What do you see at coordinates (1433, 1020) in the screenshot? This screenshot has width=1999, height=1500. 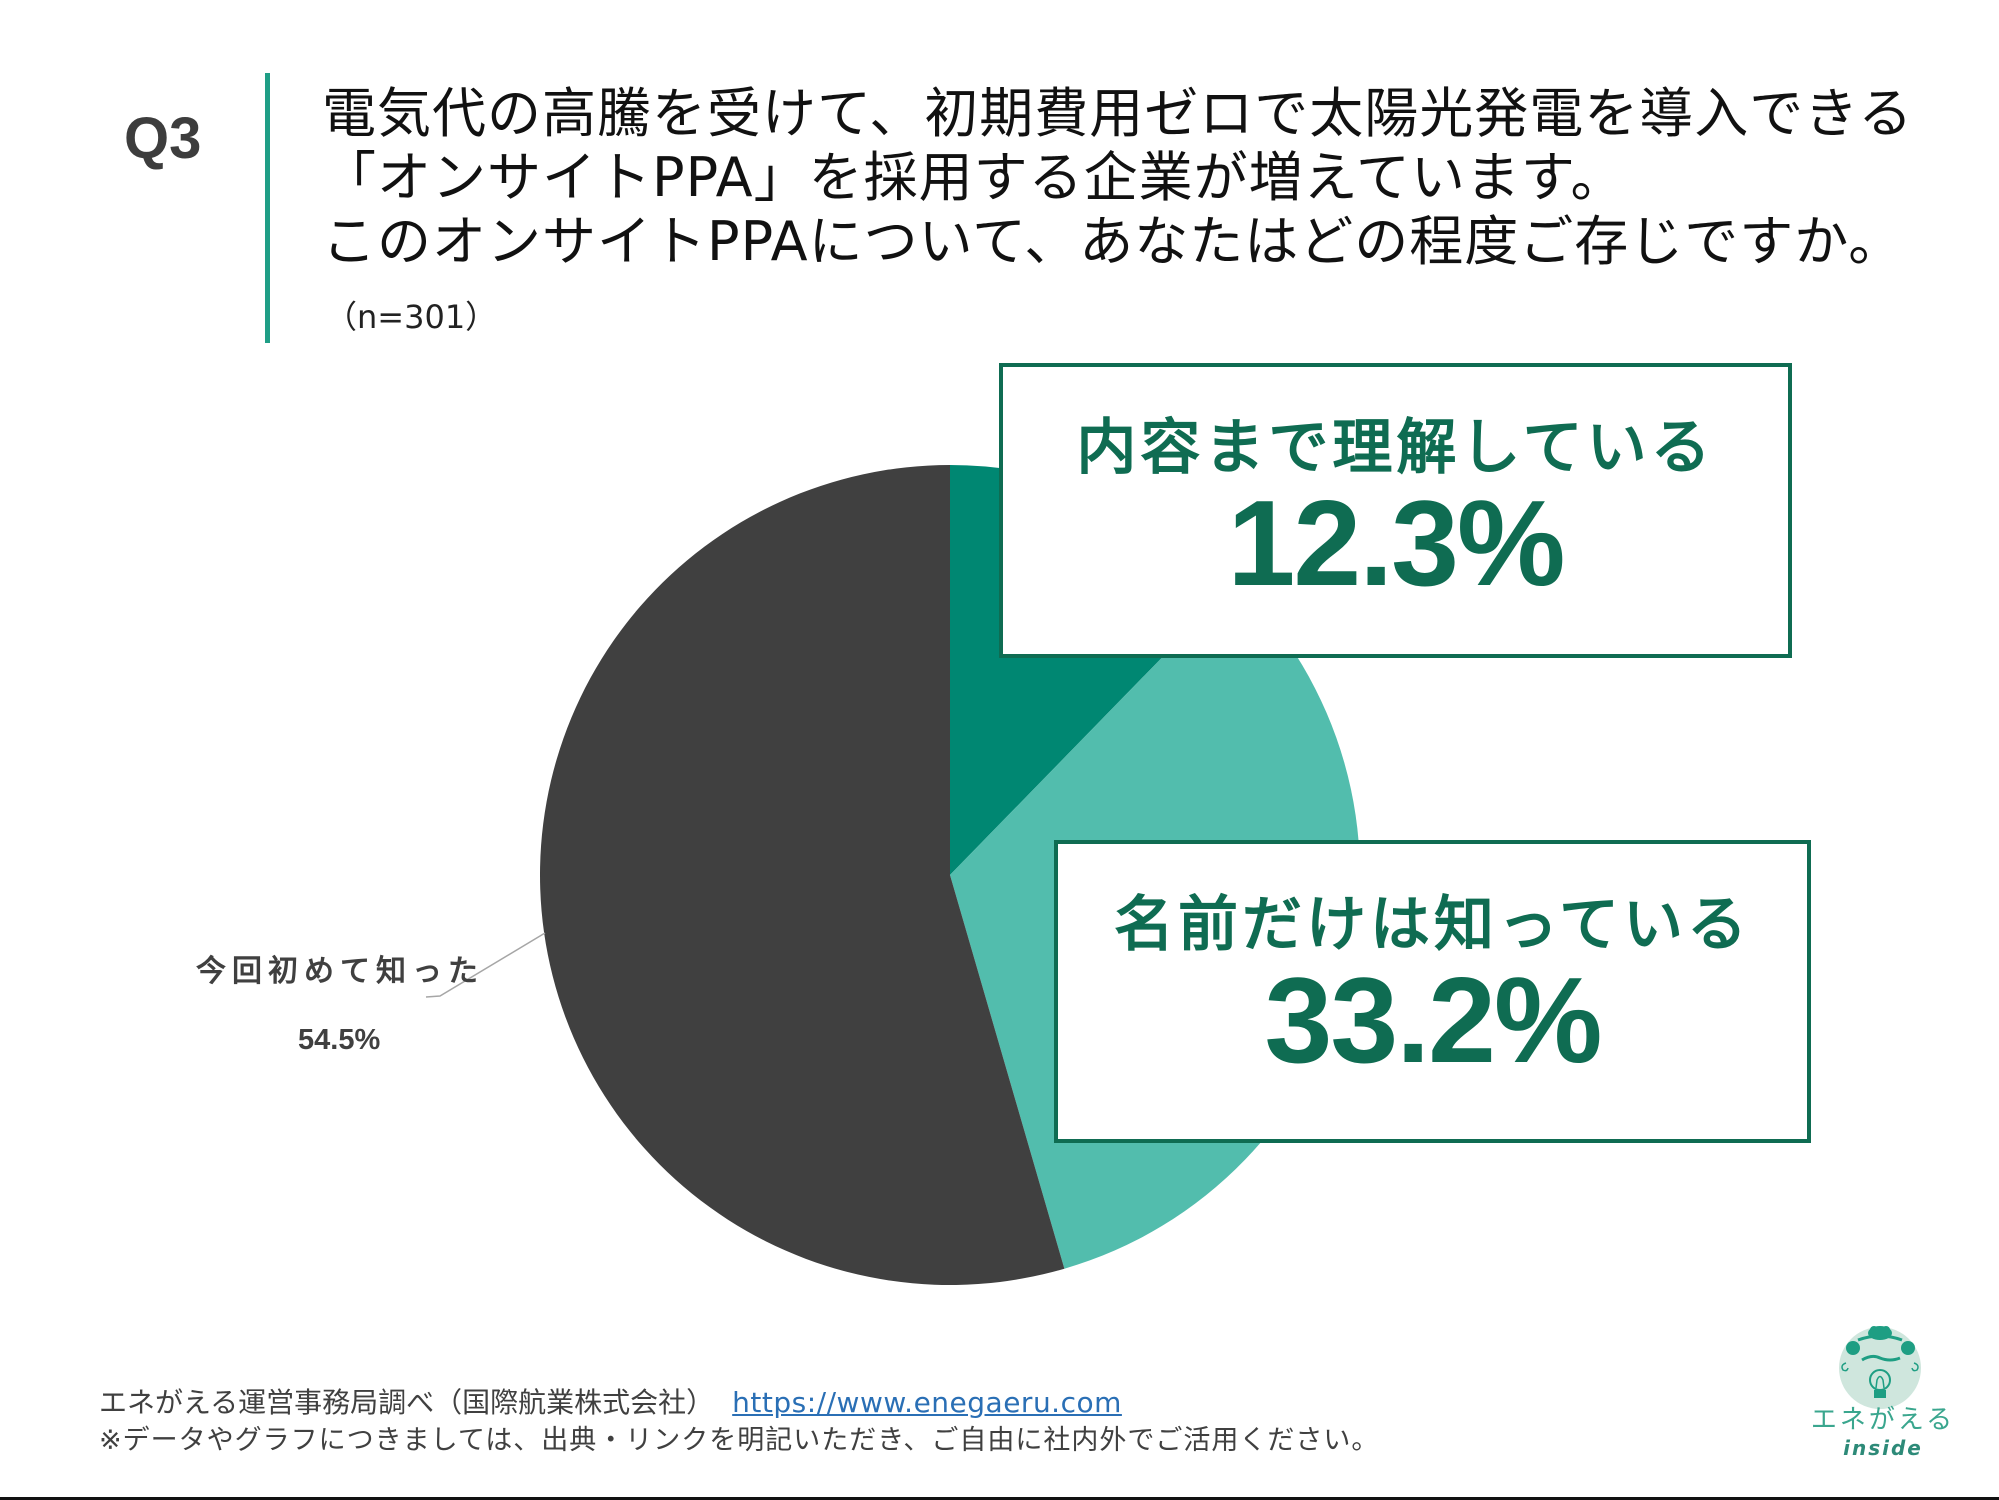 I see `callout-name-only-value: 33.2%` at bounding box center [1433, 1020].